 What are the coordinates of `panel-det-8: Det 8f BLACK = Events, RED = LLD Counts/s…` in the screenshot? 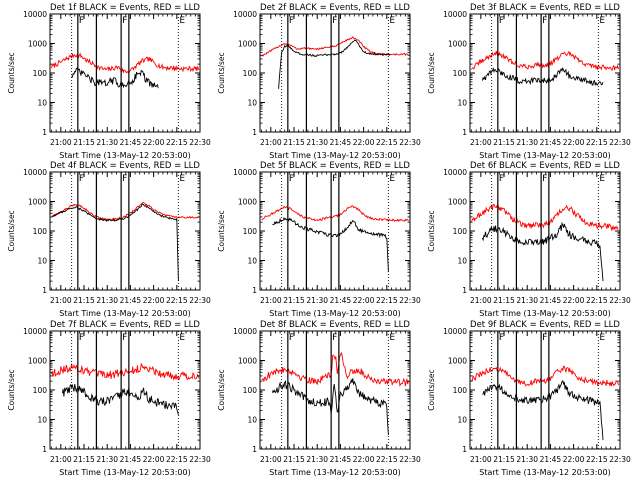 It's located at (319, 398).